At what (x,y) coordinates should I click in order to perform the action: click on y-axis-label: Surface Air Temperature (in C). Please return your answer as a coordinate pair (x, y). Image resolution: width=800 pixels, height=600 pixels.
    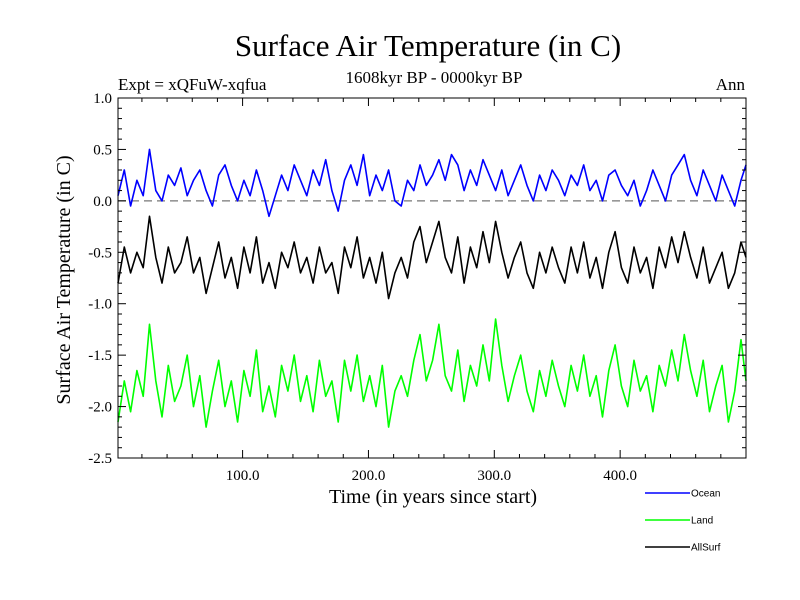
    Looking at the image, I should click on (64, 279).